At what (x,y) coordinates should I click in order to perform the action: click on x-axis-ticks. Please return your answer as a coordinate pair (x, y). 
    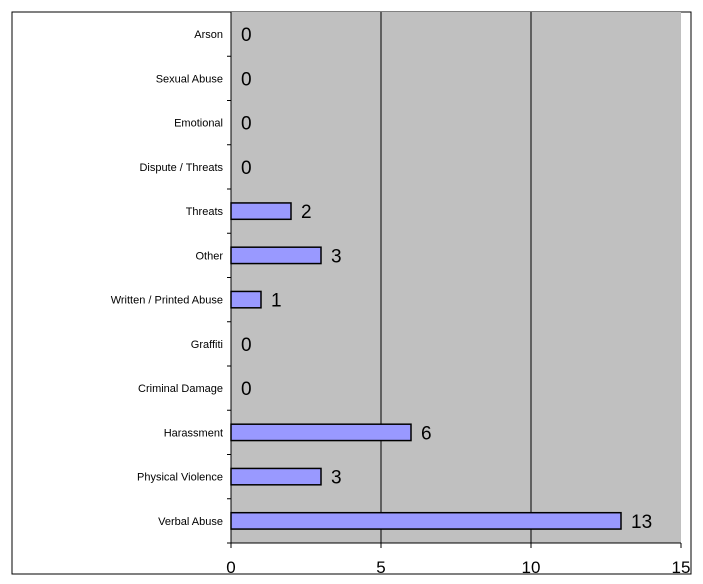
    Looking at the image, I should click on (456, 545).